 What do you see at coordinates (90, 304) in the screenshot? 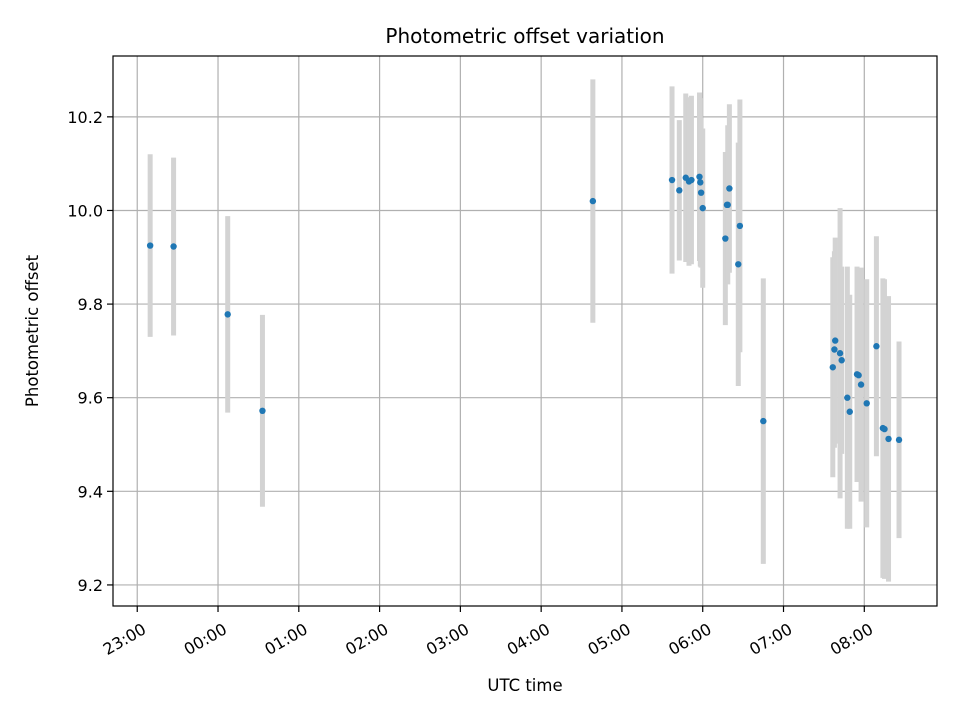
I see `y-tick-label: 9.8` at bounding box center [90, 304].